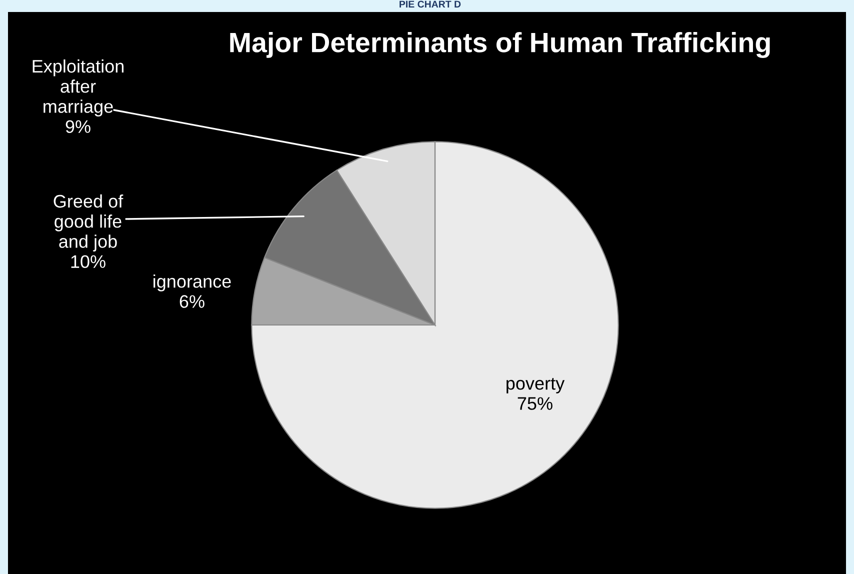  What do you see at coordinates (88, 261) in the screenshot?
I see `data-label: 10%` at bounding box center [88, 261].